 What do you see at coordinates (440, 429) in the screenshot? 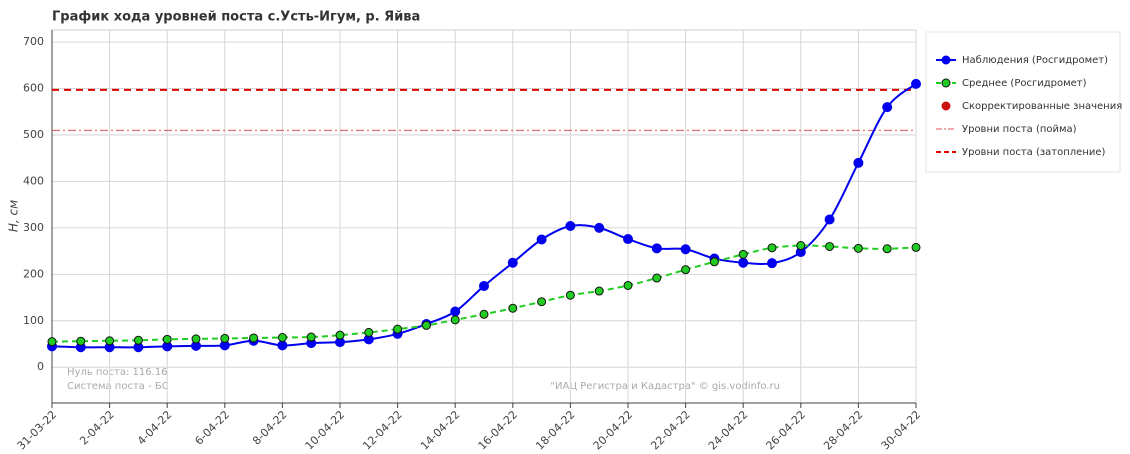
I see `x-tick-label: 14-04-22` at bounding box center [440, 429].